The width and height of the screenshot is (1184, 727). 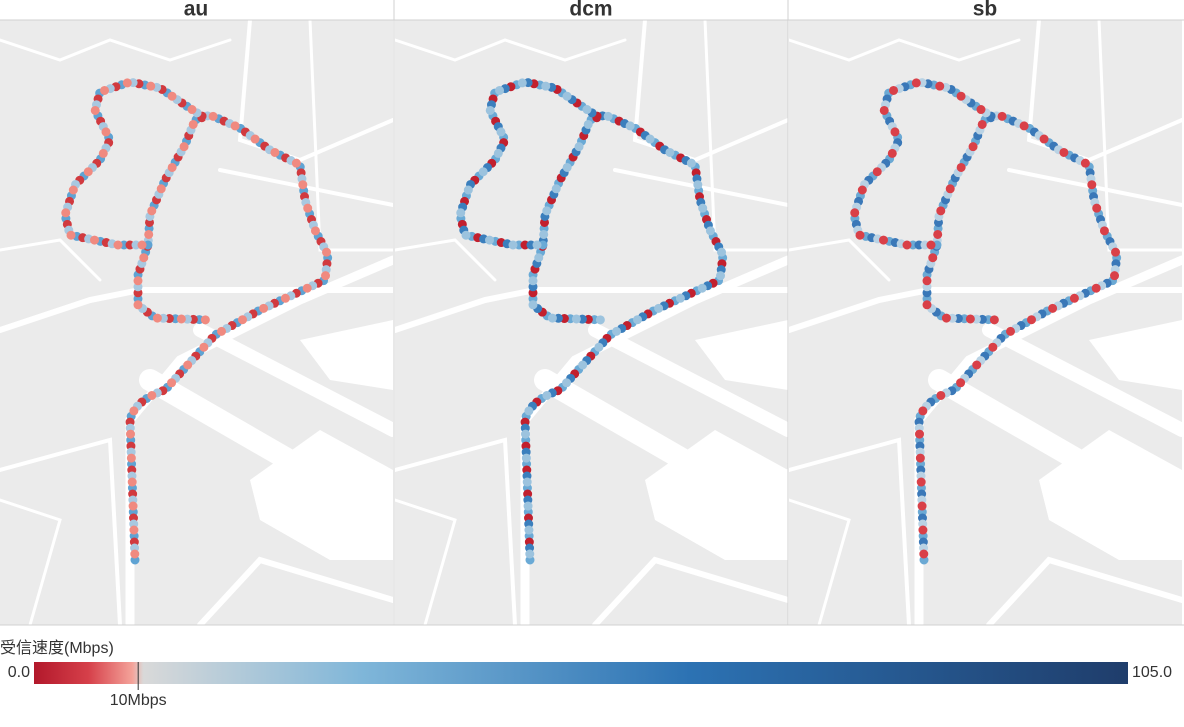 I want to click on legend: 受信速度(Mbps) 0.0 105.0 10Mbps, so click(x=586, y=674).